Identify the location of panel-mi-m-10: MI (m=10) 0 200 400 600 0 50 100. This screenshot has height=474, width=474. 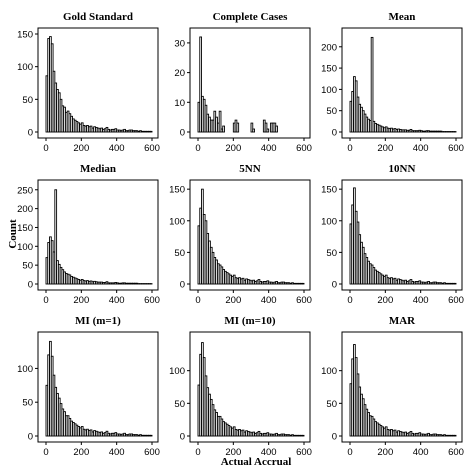
(240, 386).